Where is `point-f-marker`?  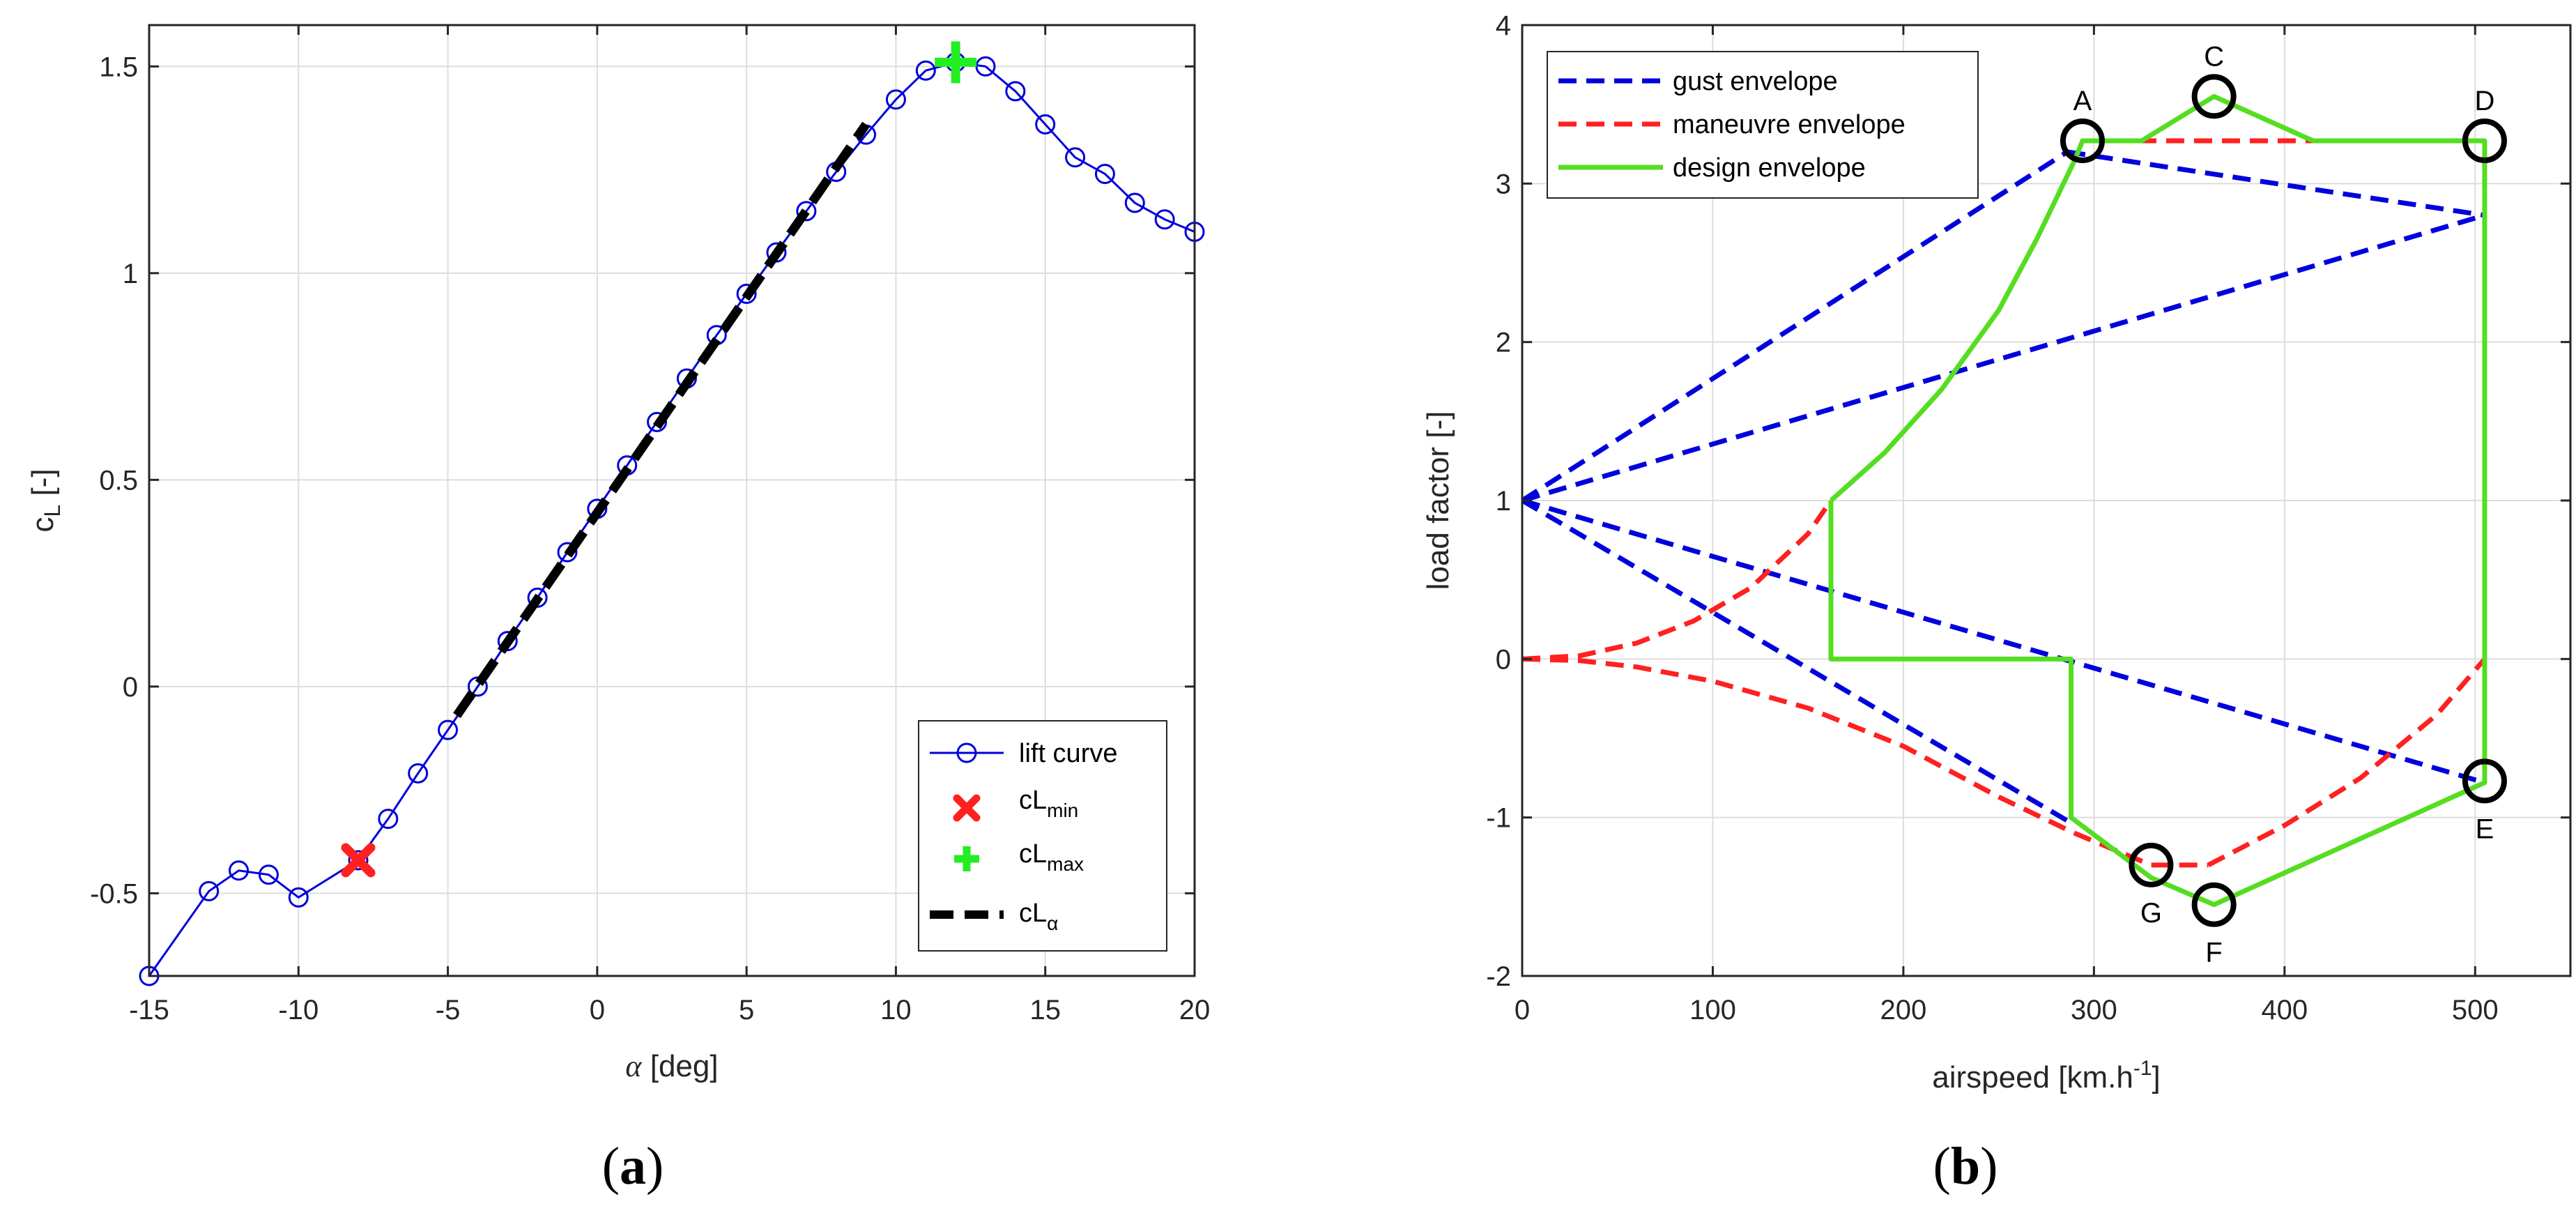 point-f-marker is located at coordinates (2214, 904).